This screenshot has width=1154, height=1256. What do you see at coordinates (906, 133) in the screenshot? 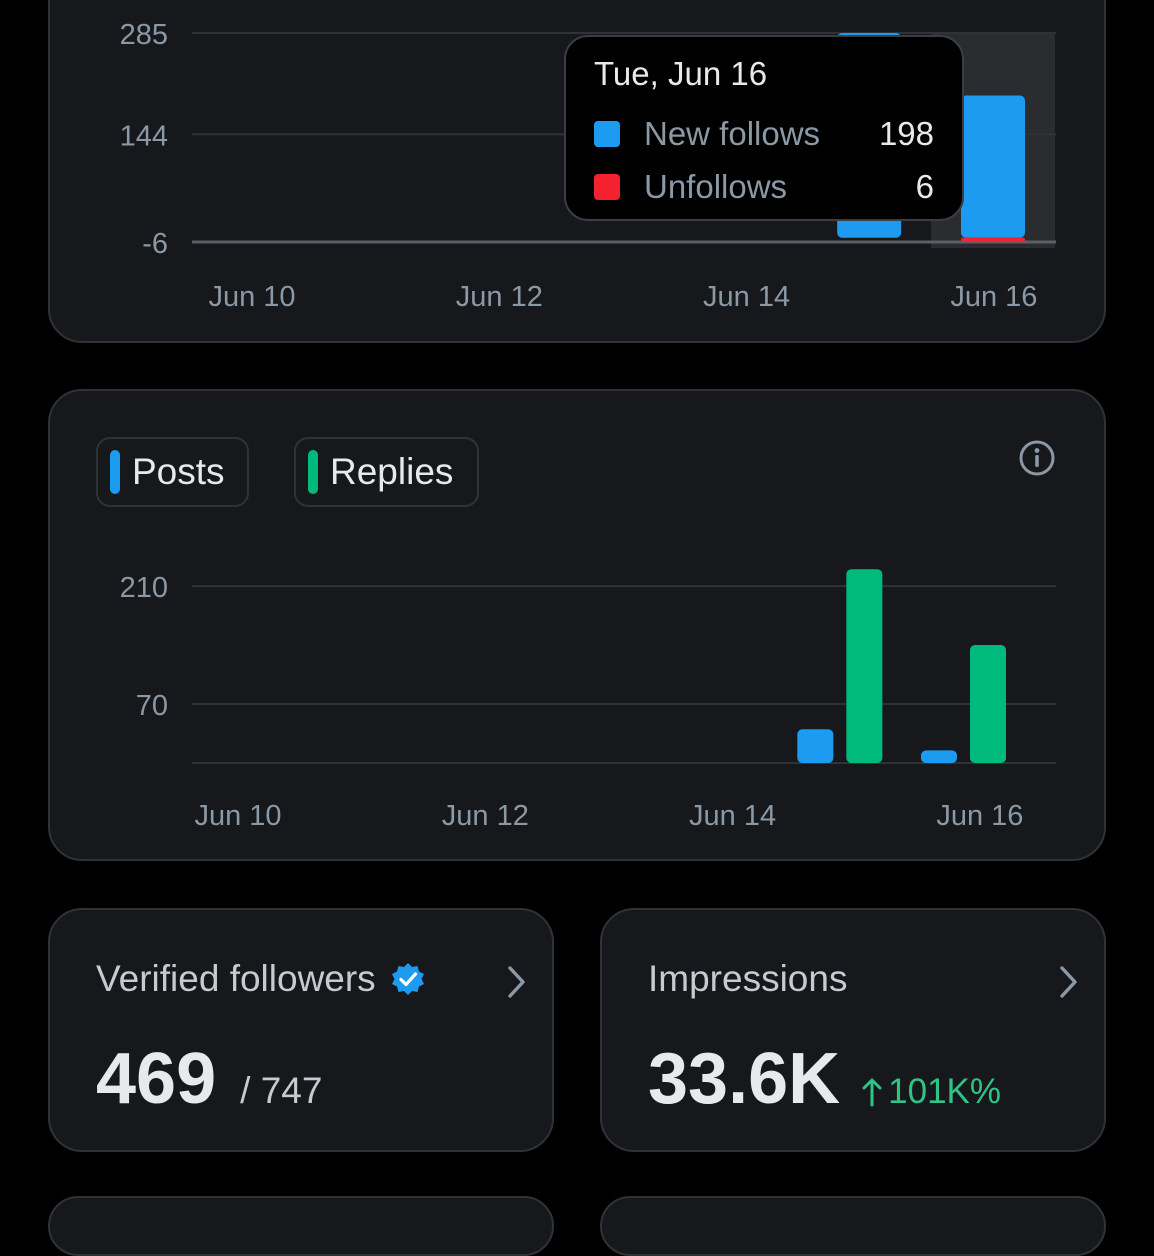
I see `tooltip-value: 198` at bounding box center [906, 133].